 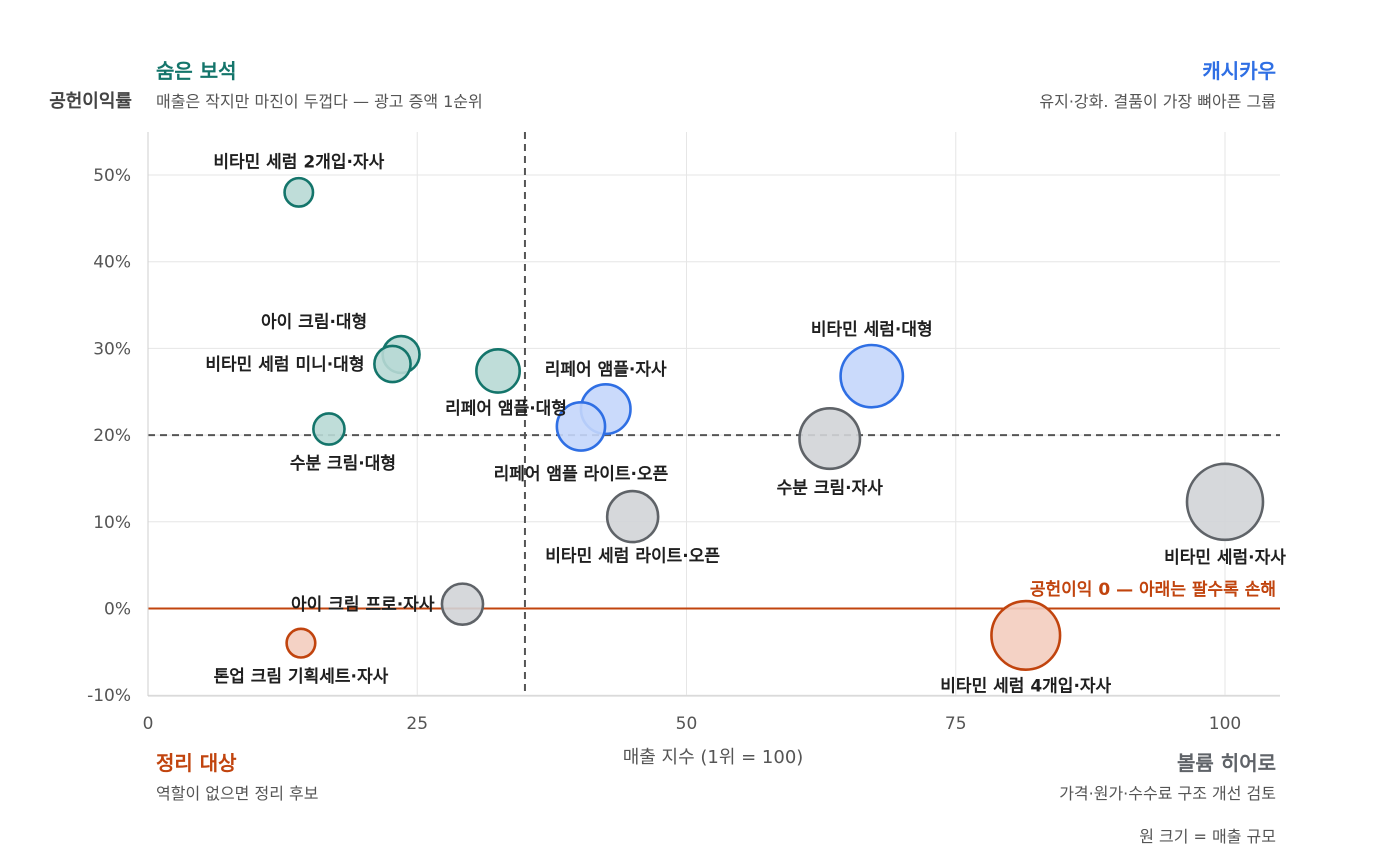 I want to click on quadrant-title-cleanup: 정리 대상, so click(x=196, y=763).